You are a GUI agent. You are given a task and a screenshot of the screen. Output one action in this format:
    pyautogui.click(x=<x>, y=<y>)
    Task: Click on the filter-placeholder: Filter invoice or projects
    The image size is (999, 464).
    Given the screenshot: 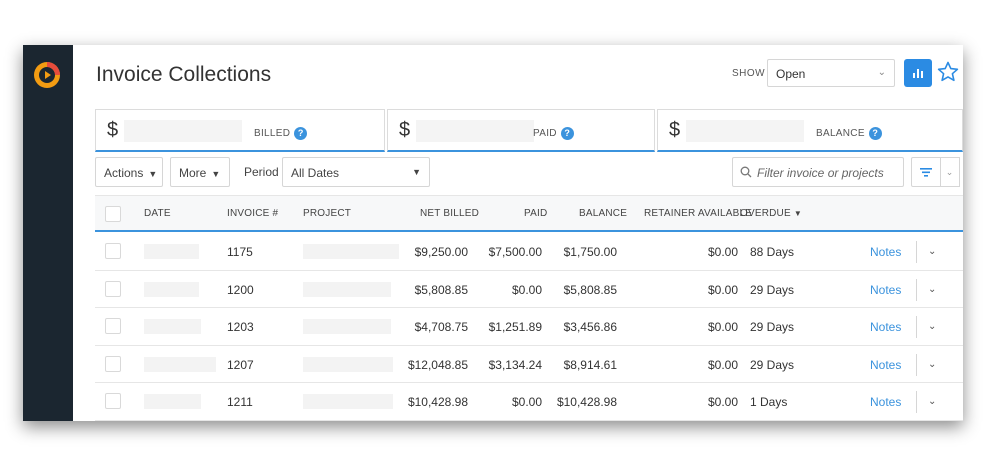 What is the action you would take?
    pyautogui.click(x=820, y=173)
    